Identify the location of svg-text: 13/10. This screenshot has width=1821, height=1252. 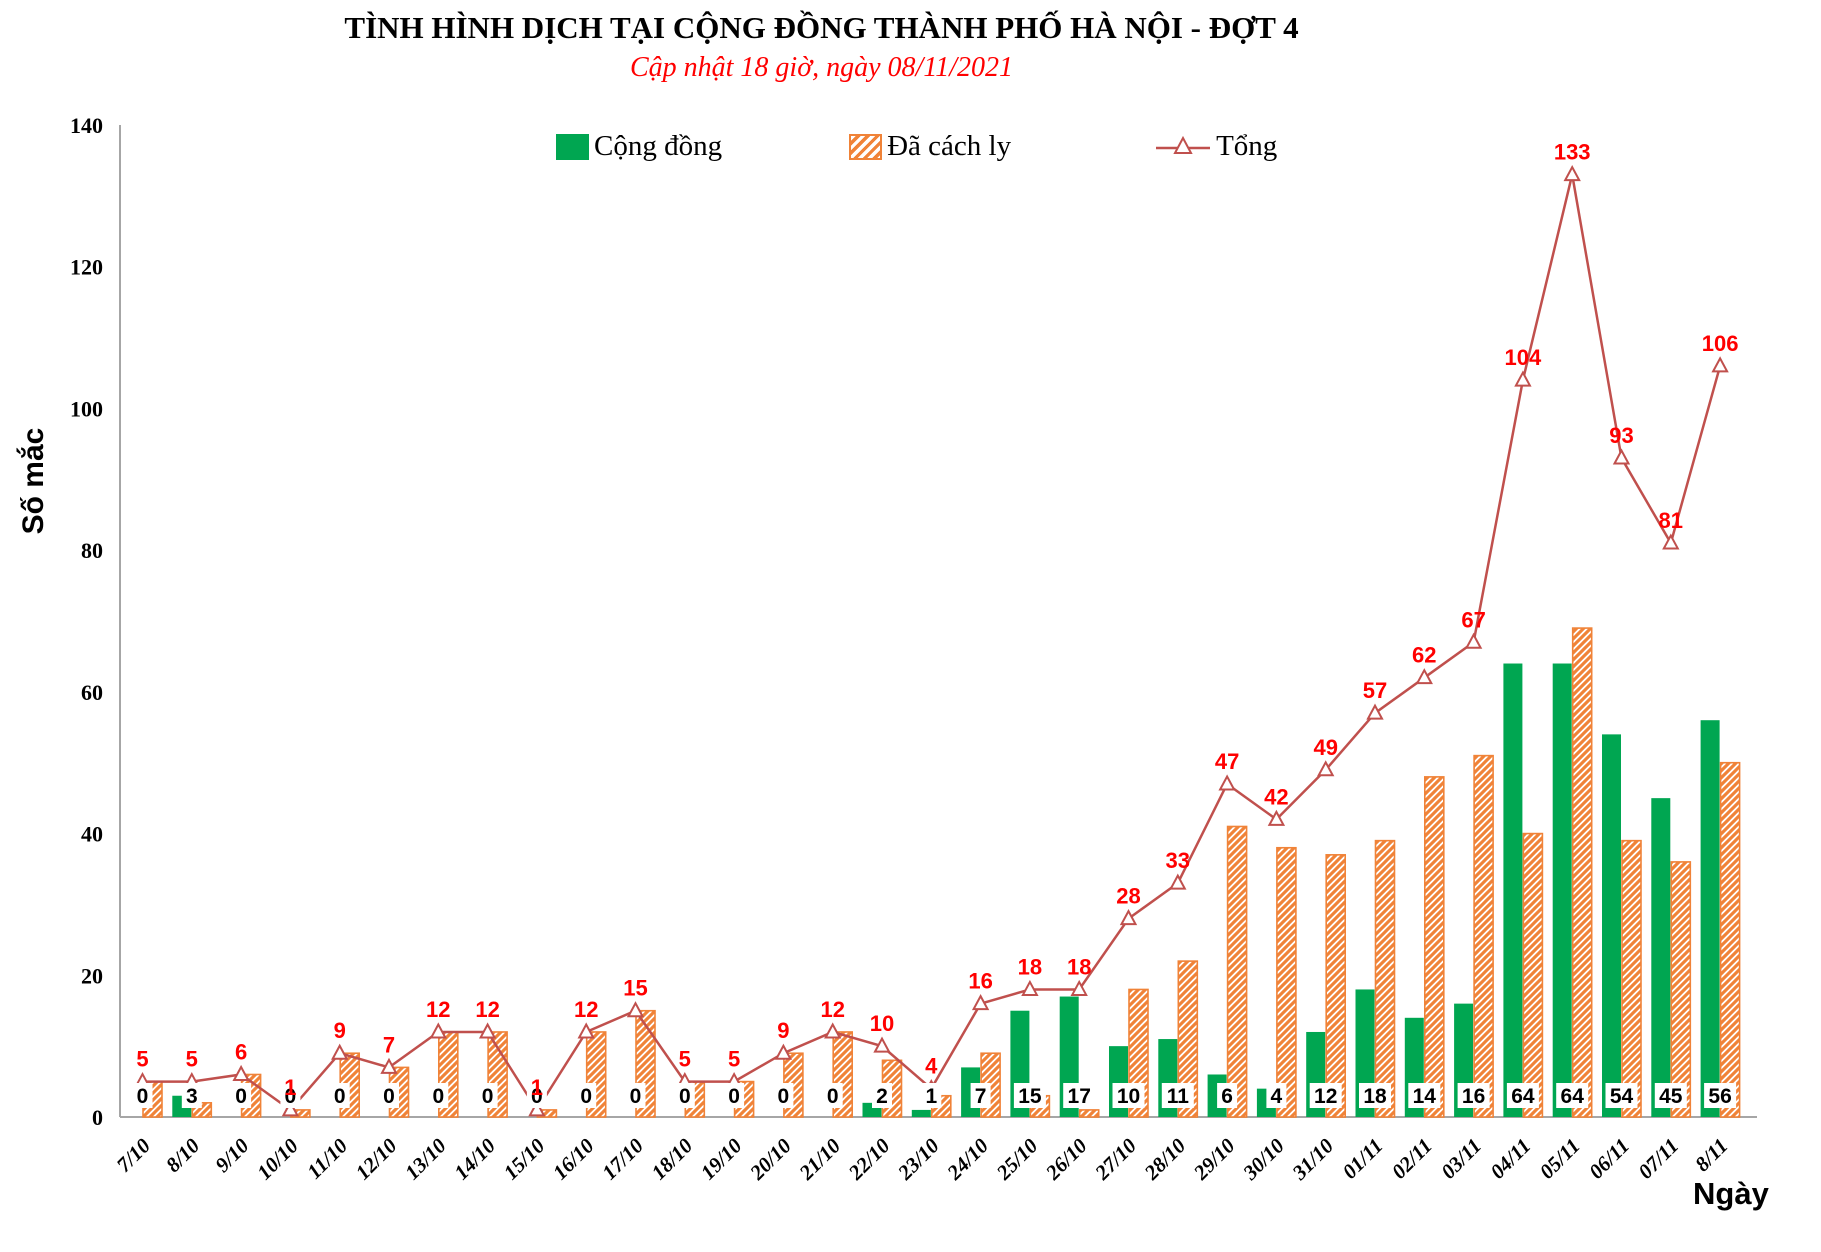
(425, 1158).